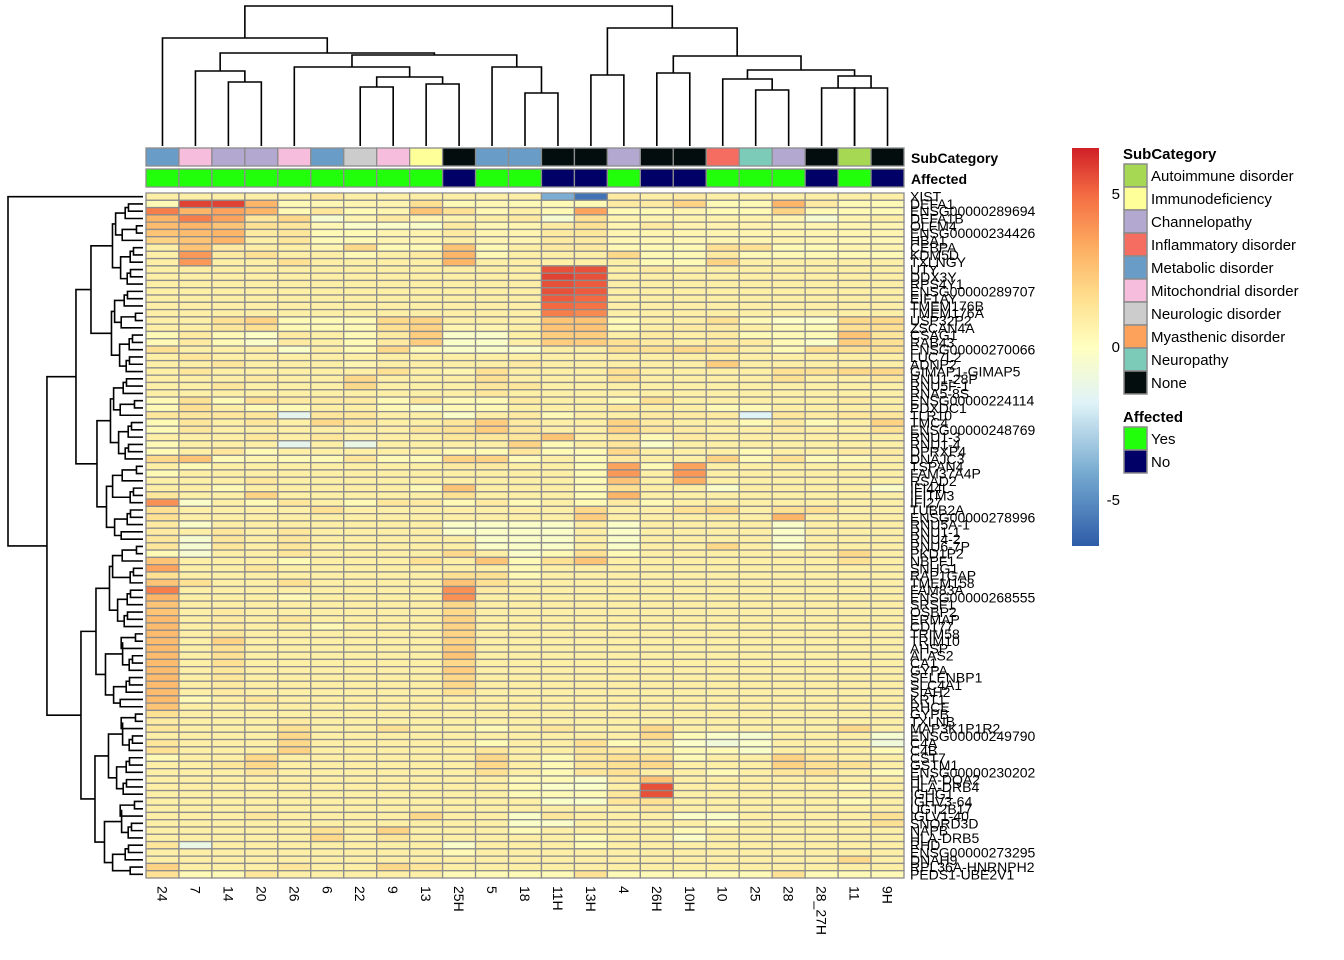 Image resolution: width=1344 pixels, height=960 pixels. What do you see at coordinates (943, 576) in the screenshot?
I see `row-label: RAP1GAP` at bounding box center [943, 576].